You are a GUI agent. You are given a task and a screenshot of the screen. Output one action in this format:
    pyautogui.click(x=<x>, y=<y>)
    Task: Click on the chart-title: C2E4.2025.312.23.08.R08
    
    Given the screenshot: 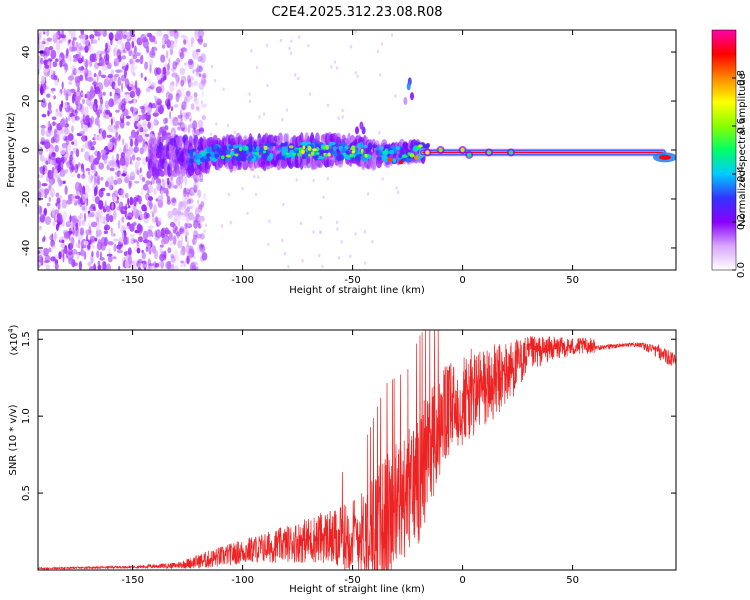 What is the action you would take?
    pyautogui.click(x=356, y=12)
    